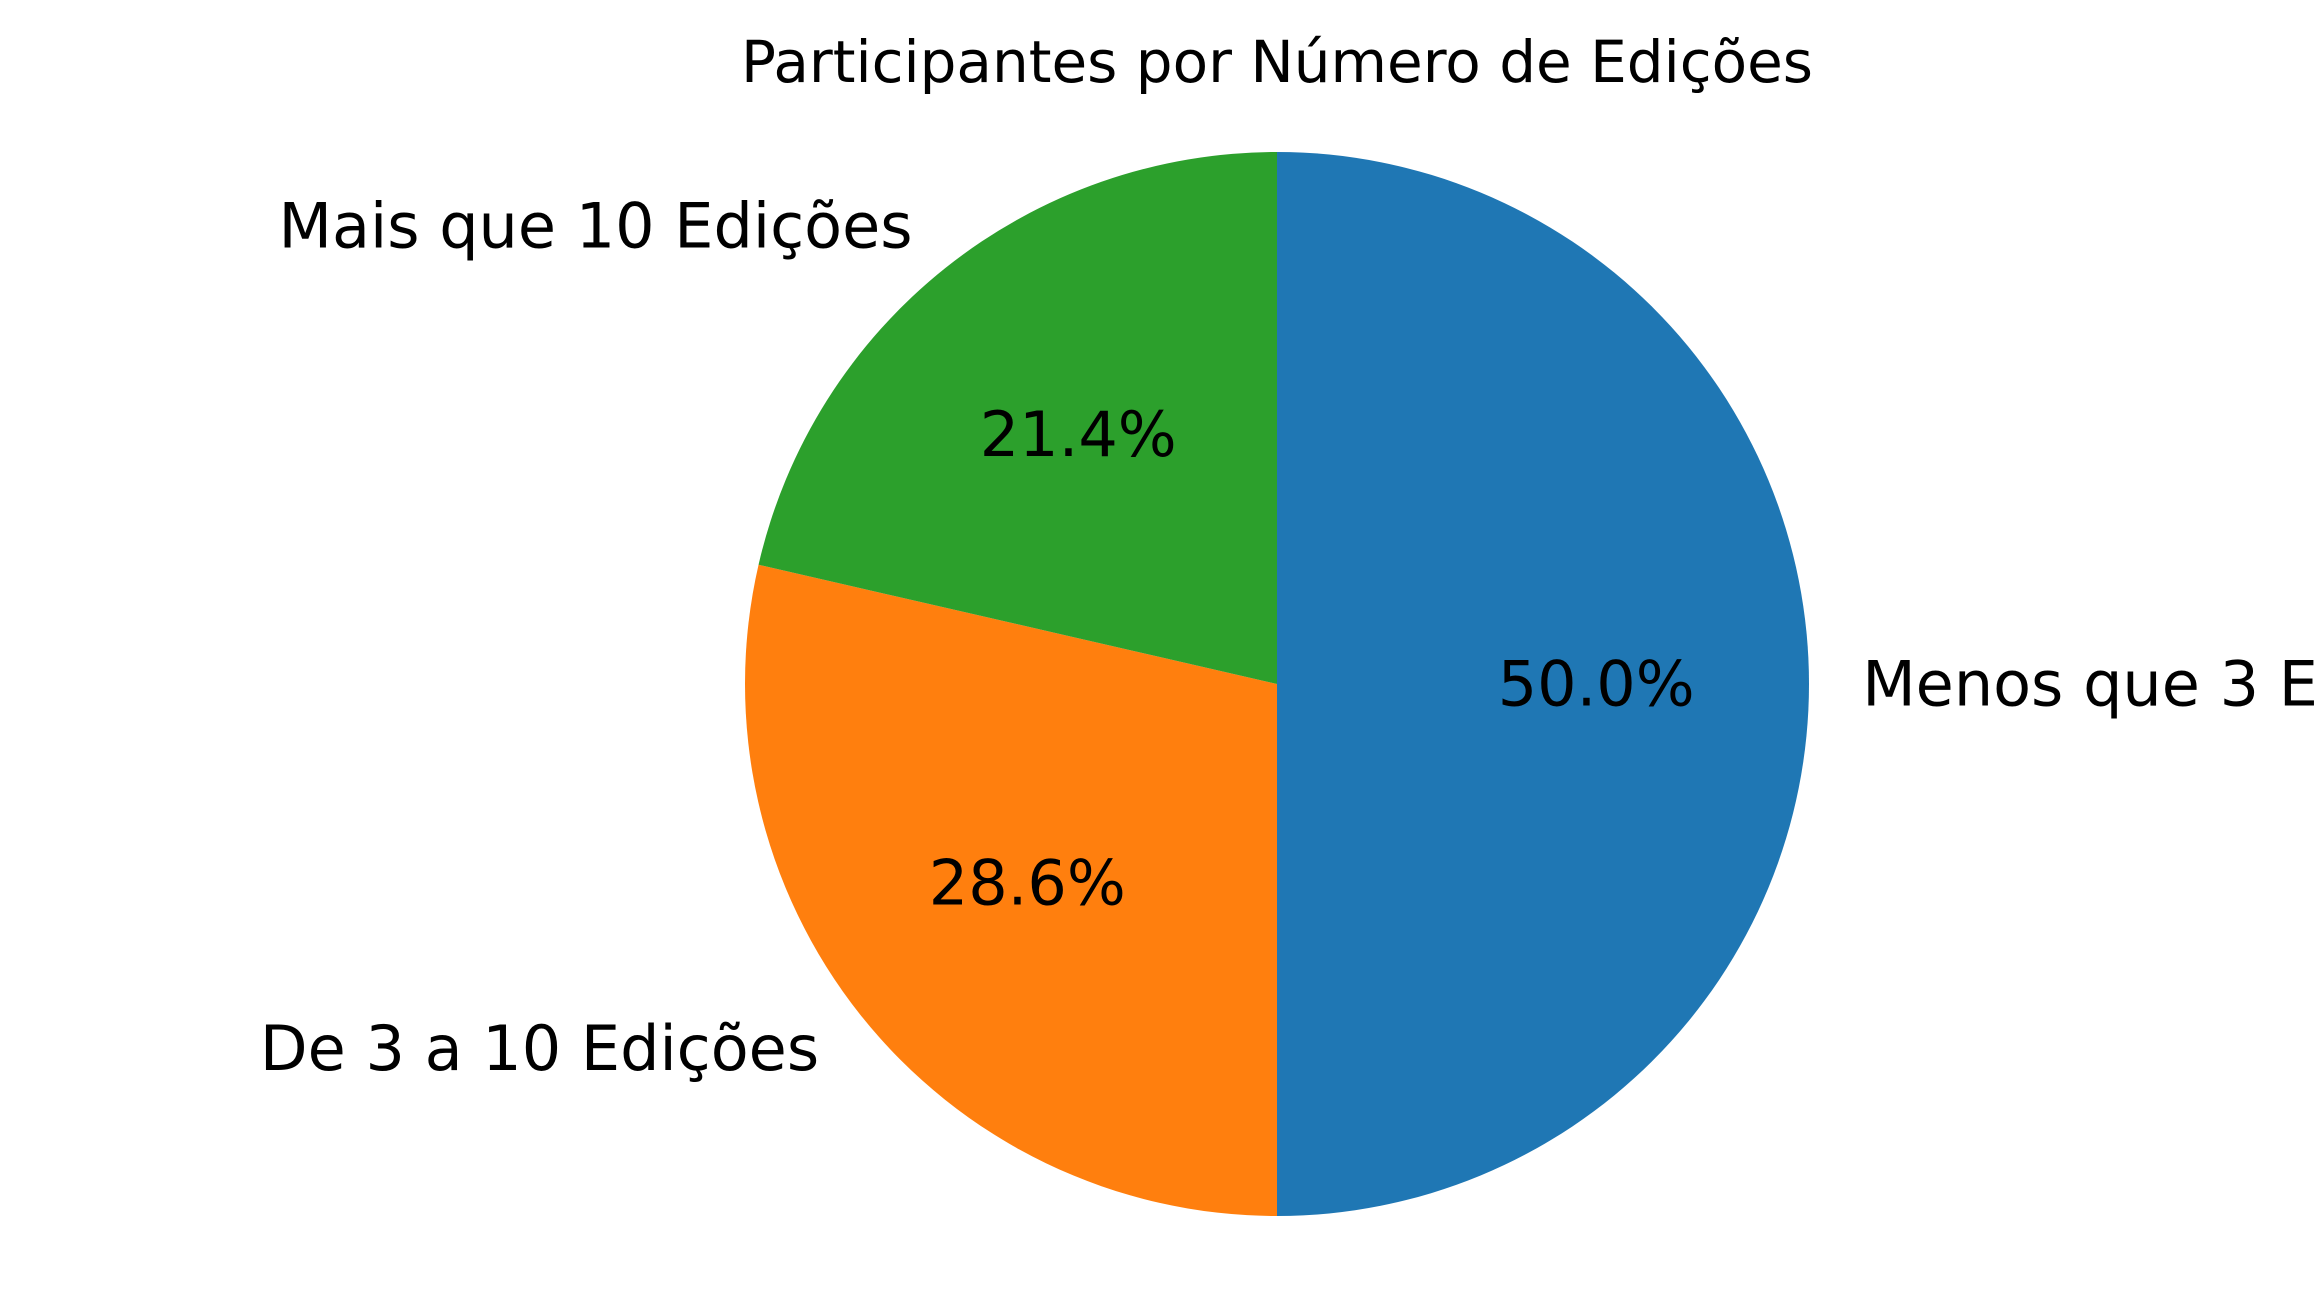 The width and height of the screenshot is (2319, 1290). I want to click on pie-slice-label-menos-que-3-edicoes: Menos que 3 Edições, so click(2090, 684).